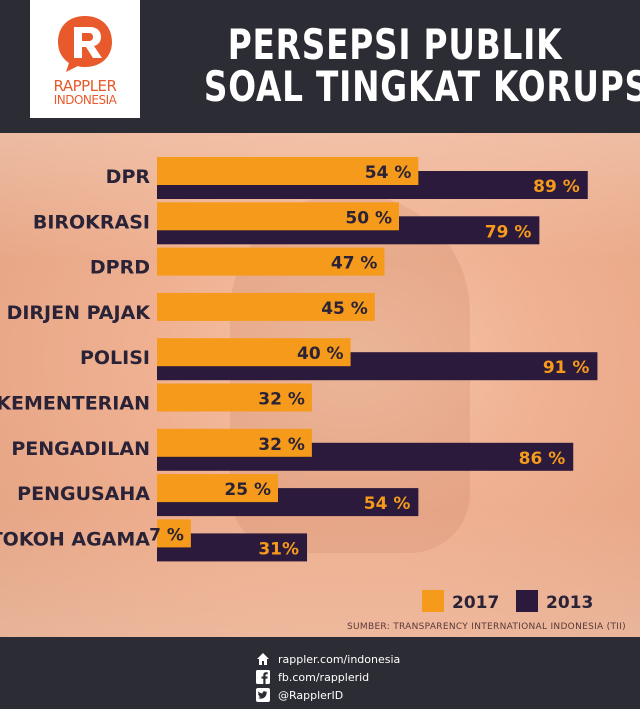  What do you see at coordinates (75, 539) in the screenshot?
I see `category-label: TOKOH AGAMA` at bounding box center [75, 539].